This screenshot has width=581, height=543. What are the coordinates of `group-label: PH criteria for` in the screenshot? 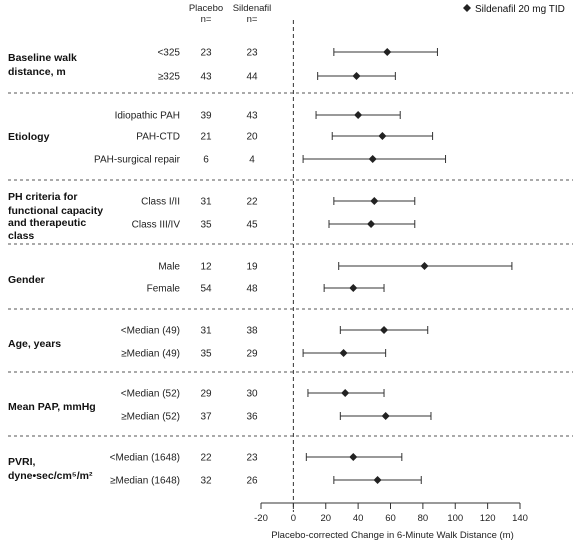 It's located at (42, 197).